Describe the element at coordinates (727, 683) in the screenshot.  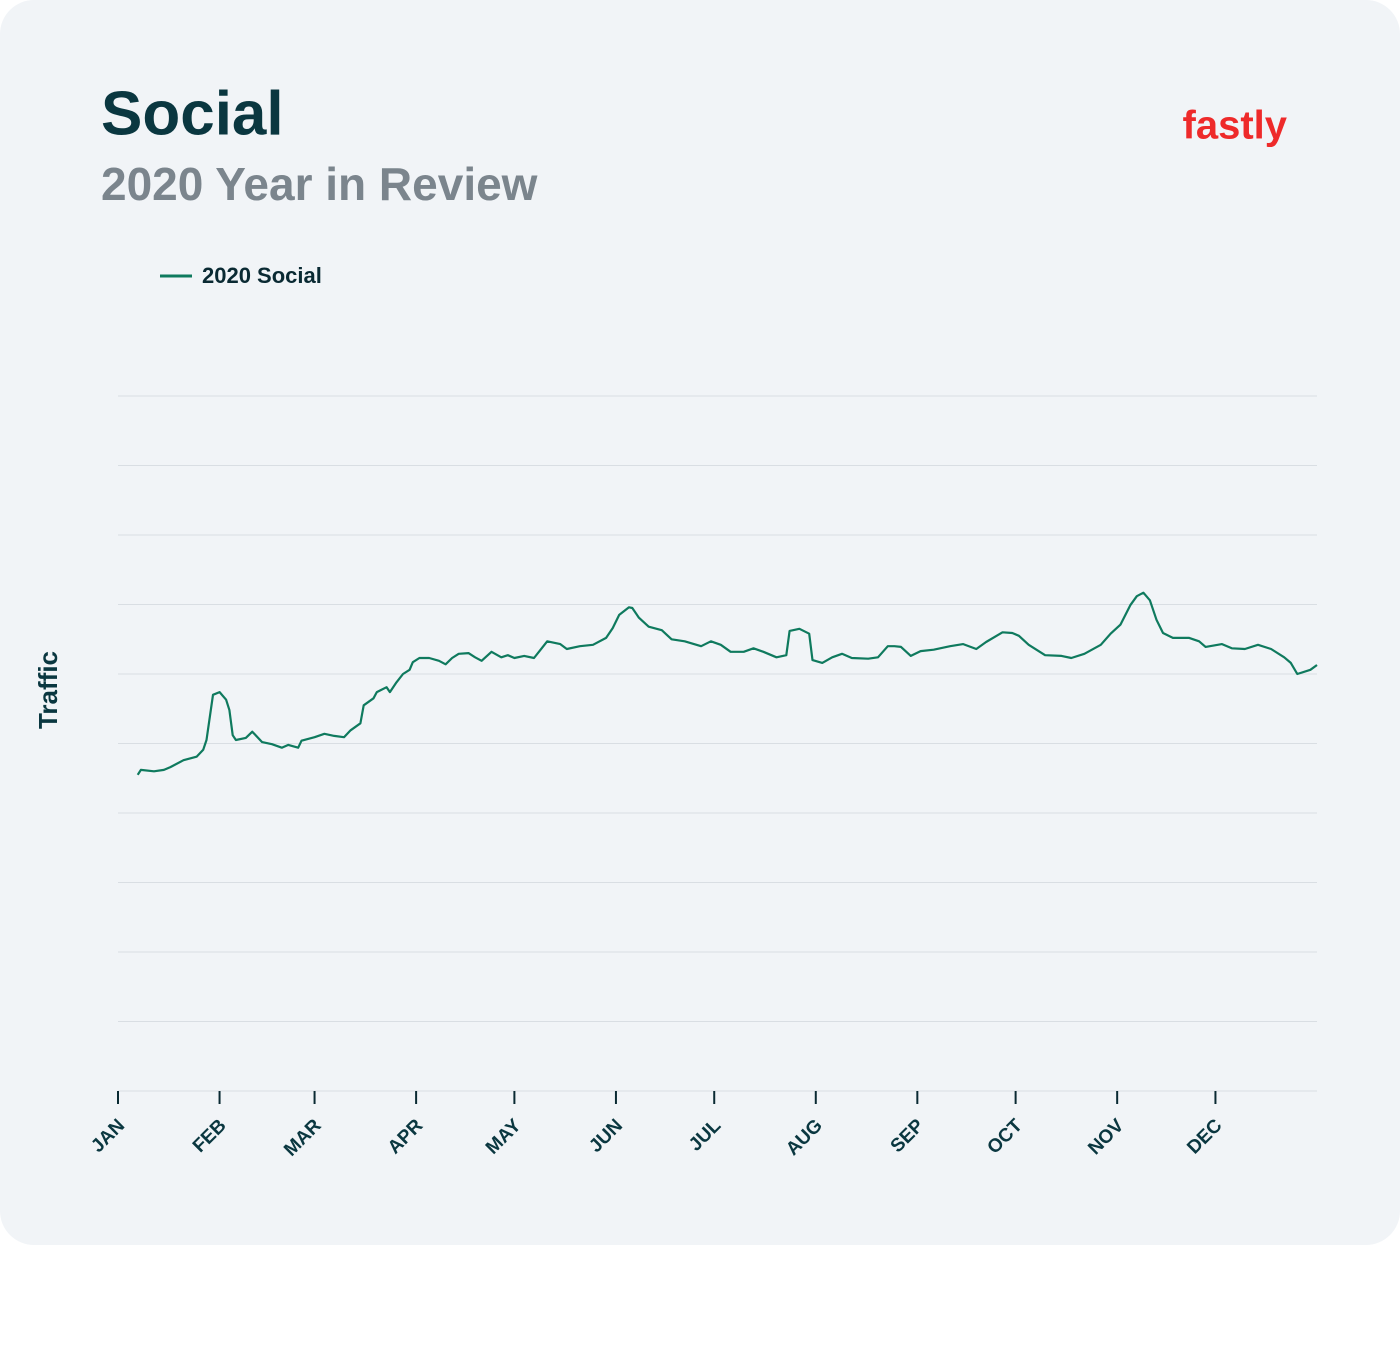
I see `series-line` at that location.